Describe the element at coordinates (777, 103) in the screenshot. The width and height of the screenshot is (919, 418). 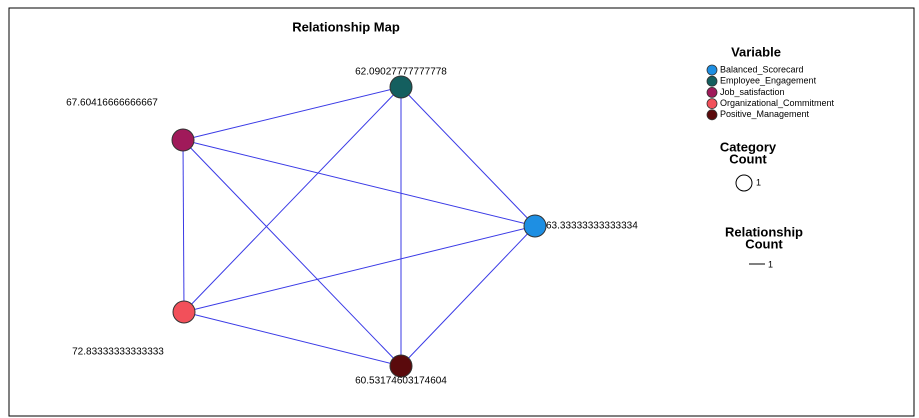
I see `legend-label: Organizational_Commitment` at that location.